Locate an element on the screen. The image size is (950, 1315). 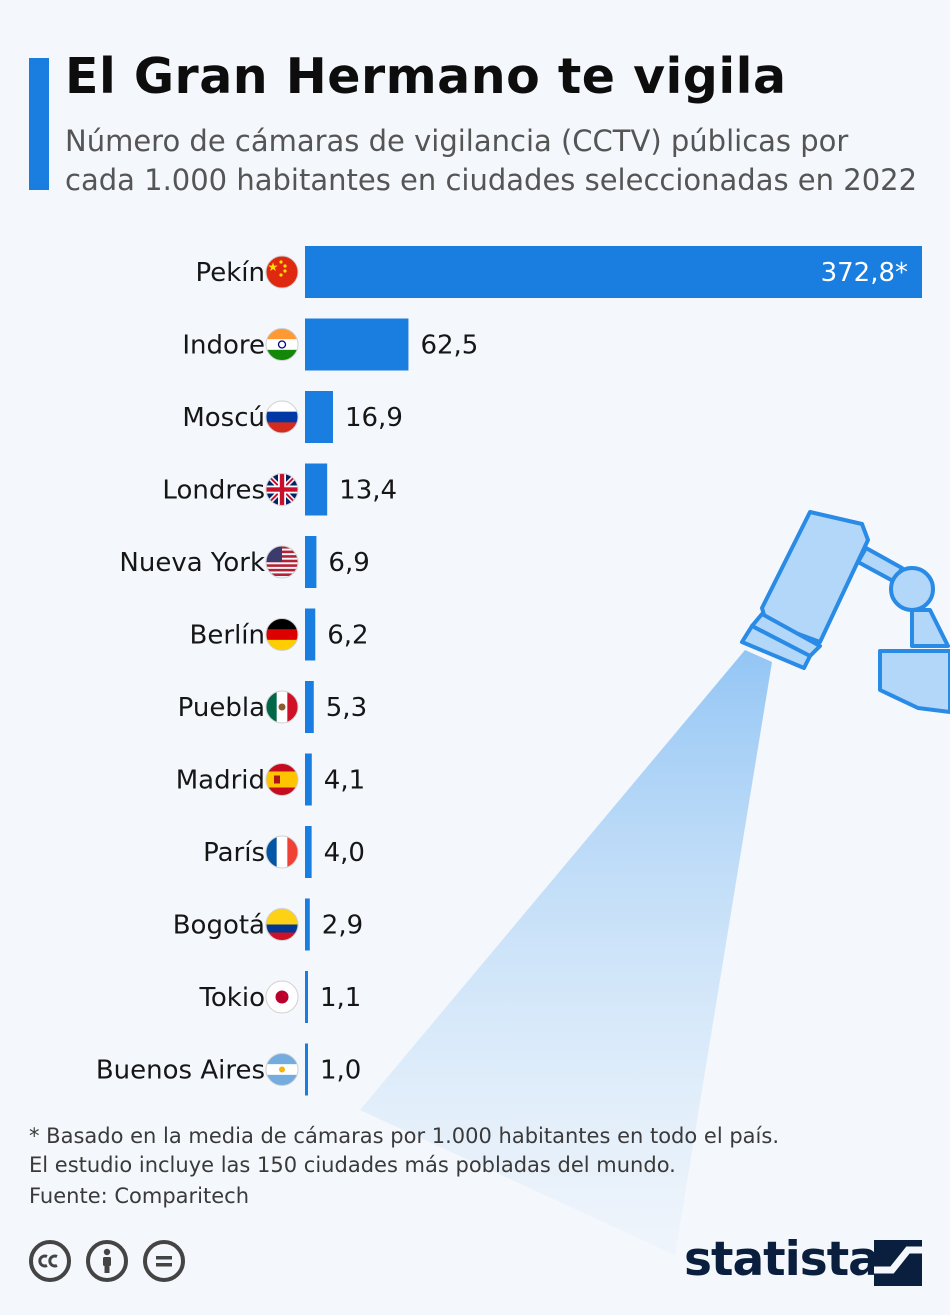
bar-group: Buenos Aires 1,0 is located at coordinates (228, 1069).